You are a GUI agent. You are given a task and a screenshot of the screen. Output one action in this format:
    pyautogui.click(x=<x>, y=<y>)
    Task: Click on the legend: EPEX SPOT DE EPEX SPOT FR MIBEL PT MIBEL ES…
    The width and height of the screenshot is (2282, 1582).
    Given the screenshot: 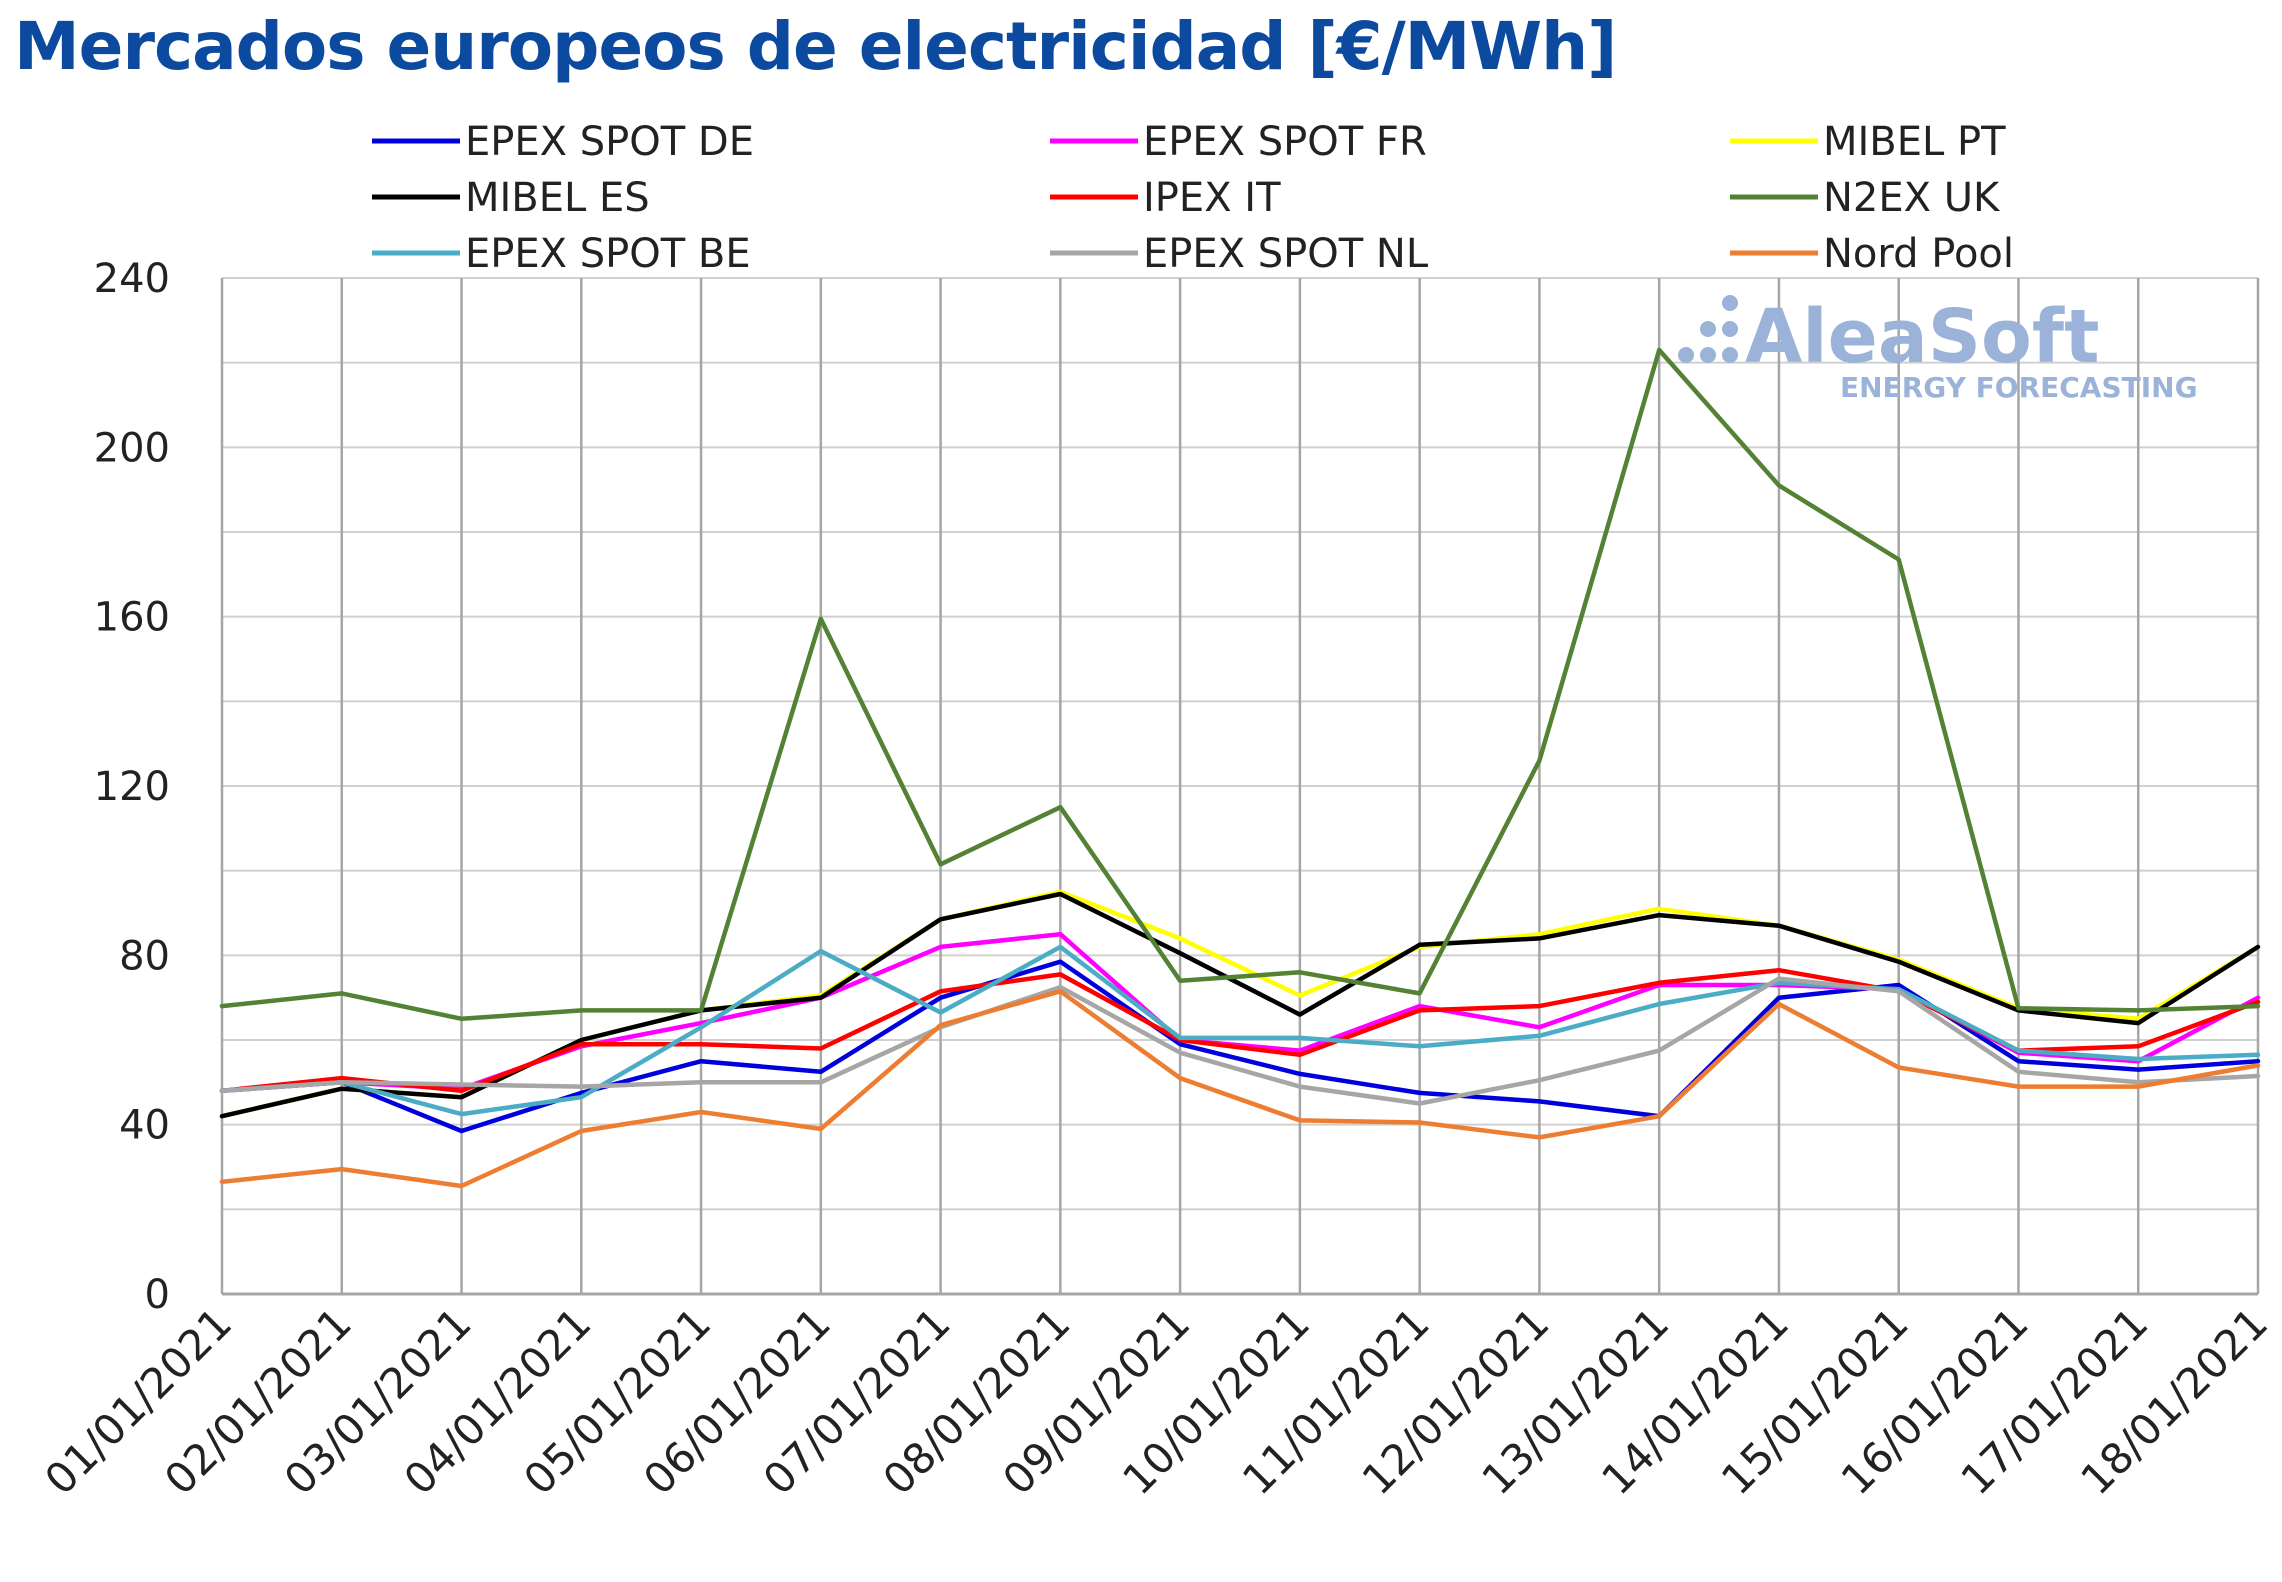 What is the action you would take?
    pyautogui.click(x=1193, y=198)
    